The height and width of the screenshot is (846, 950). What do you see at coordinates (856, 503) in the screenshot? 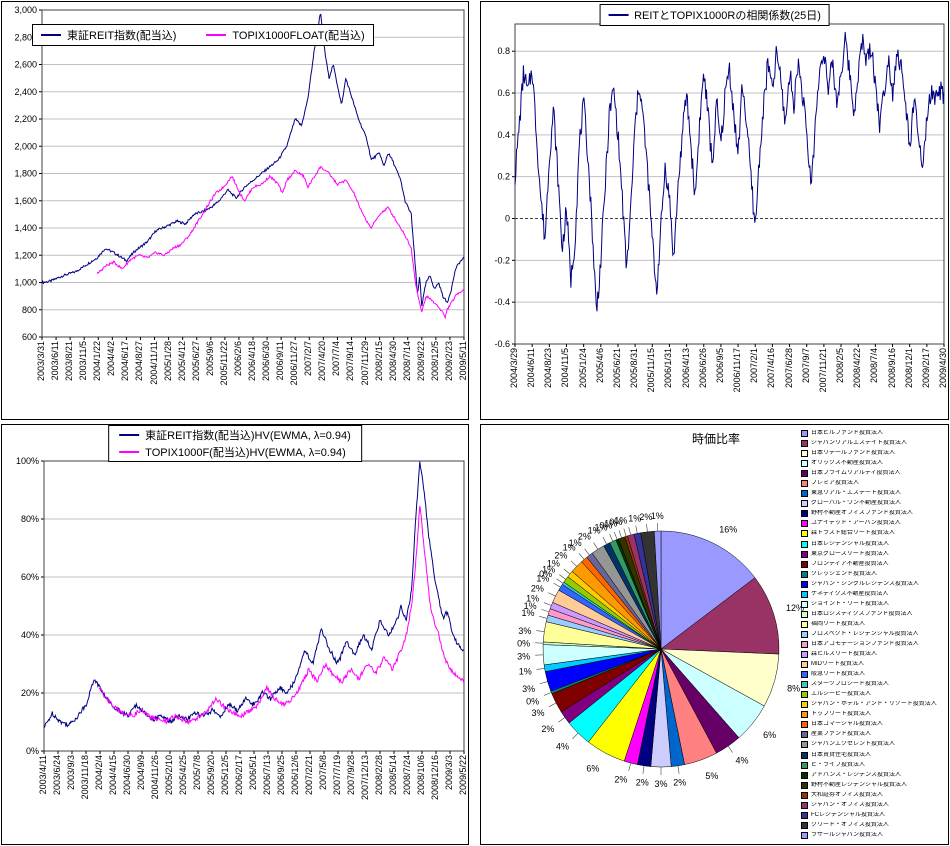
I see `pie-legend-label: グローバル・ワン不動産投資法人` at bounding box center [856, 503].